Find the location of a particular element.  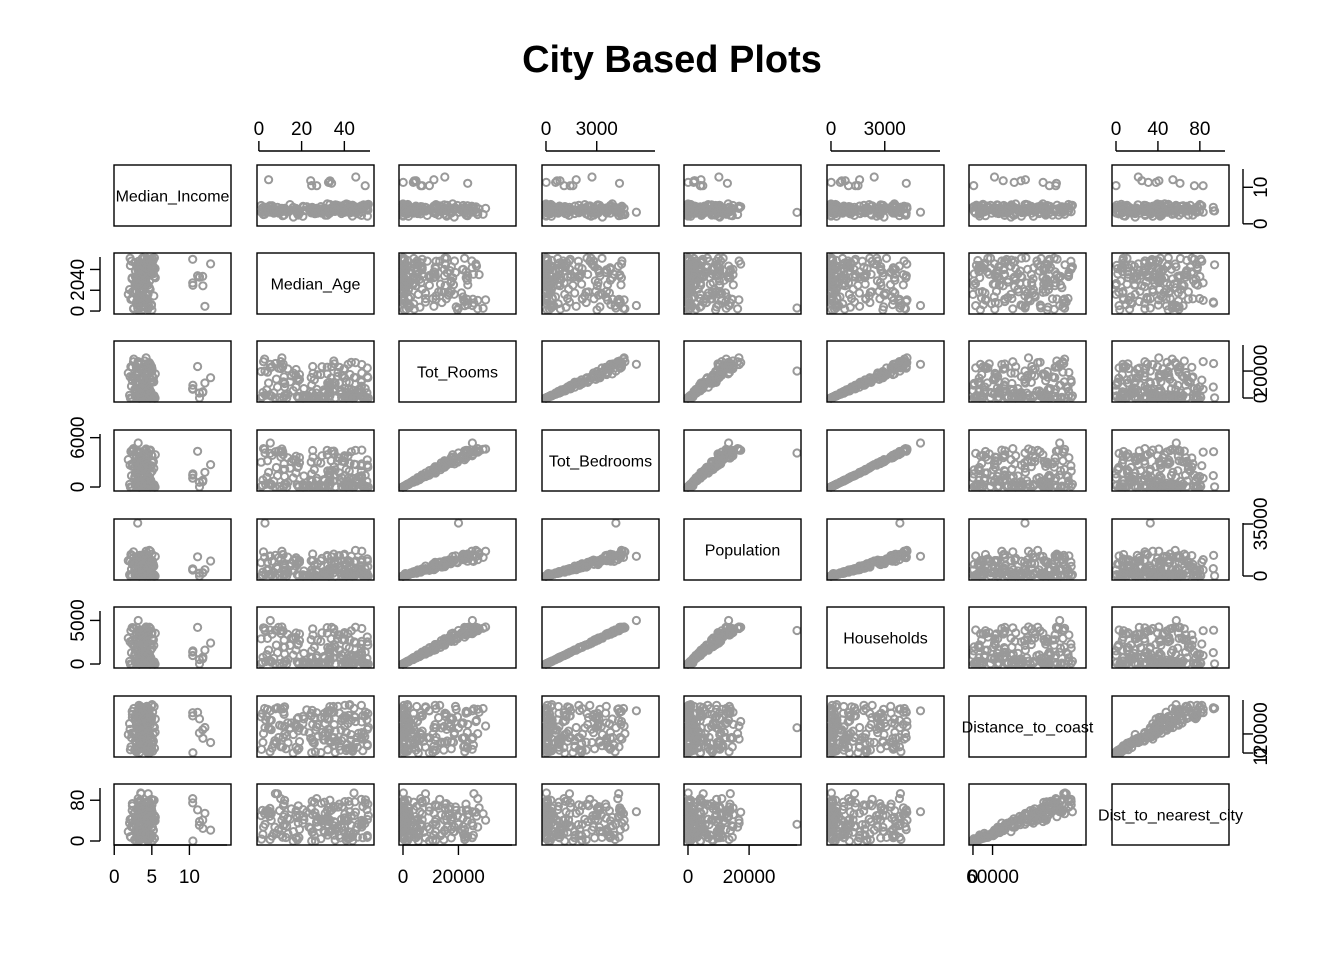

panel-tot-bedrooms-vs-households is located at coordinates (885, 460).